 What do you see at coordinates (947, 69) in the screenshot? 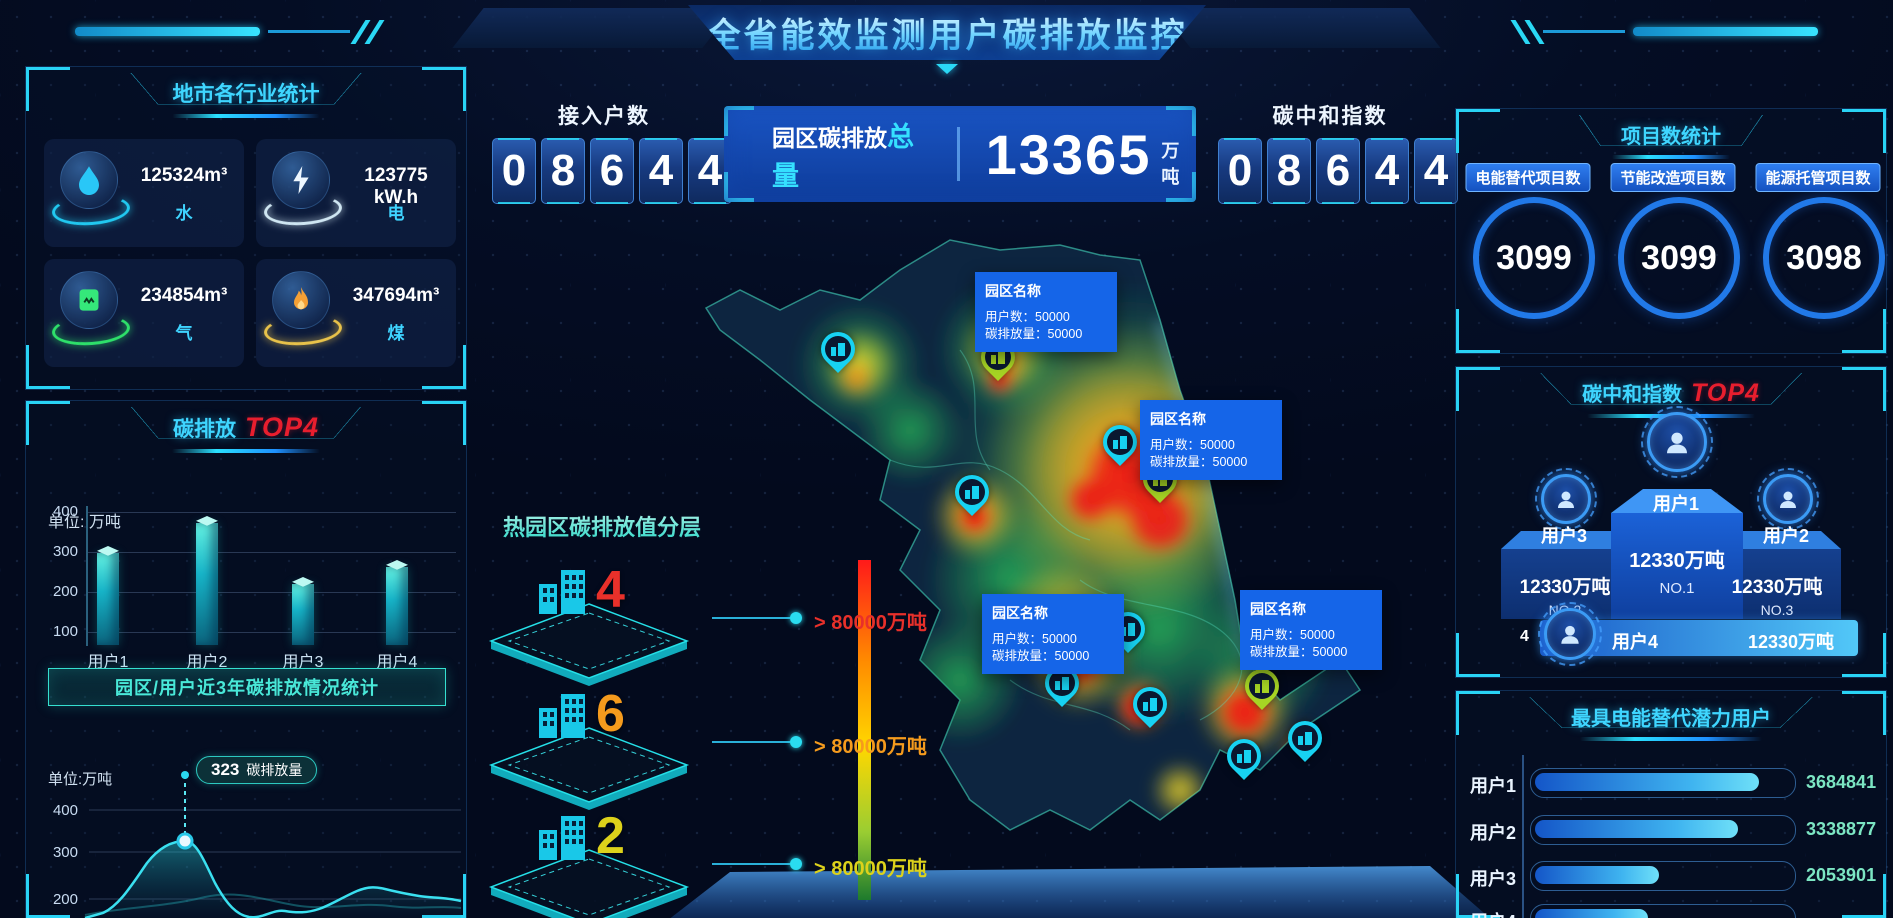
I see `header-arrow-icon` at bounding box center [947, 69].